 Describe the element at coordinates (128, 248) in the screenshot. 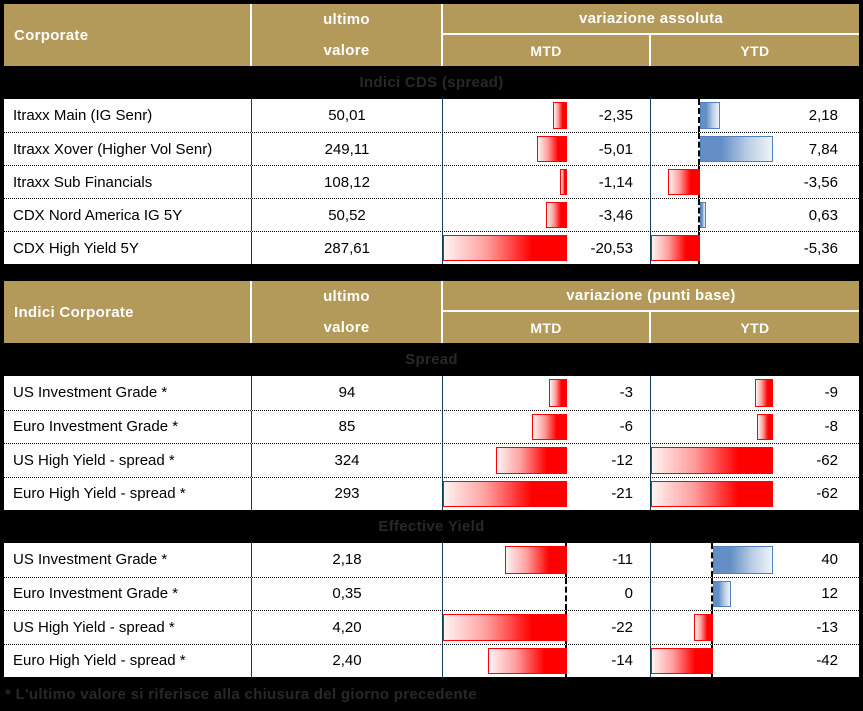

I see `row-label: CDX High Yield 5Y` at that location.